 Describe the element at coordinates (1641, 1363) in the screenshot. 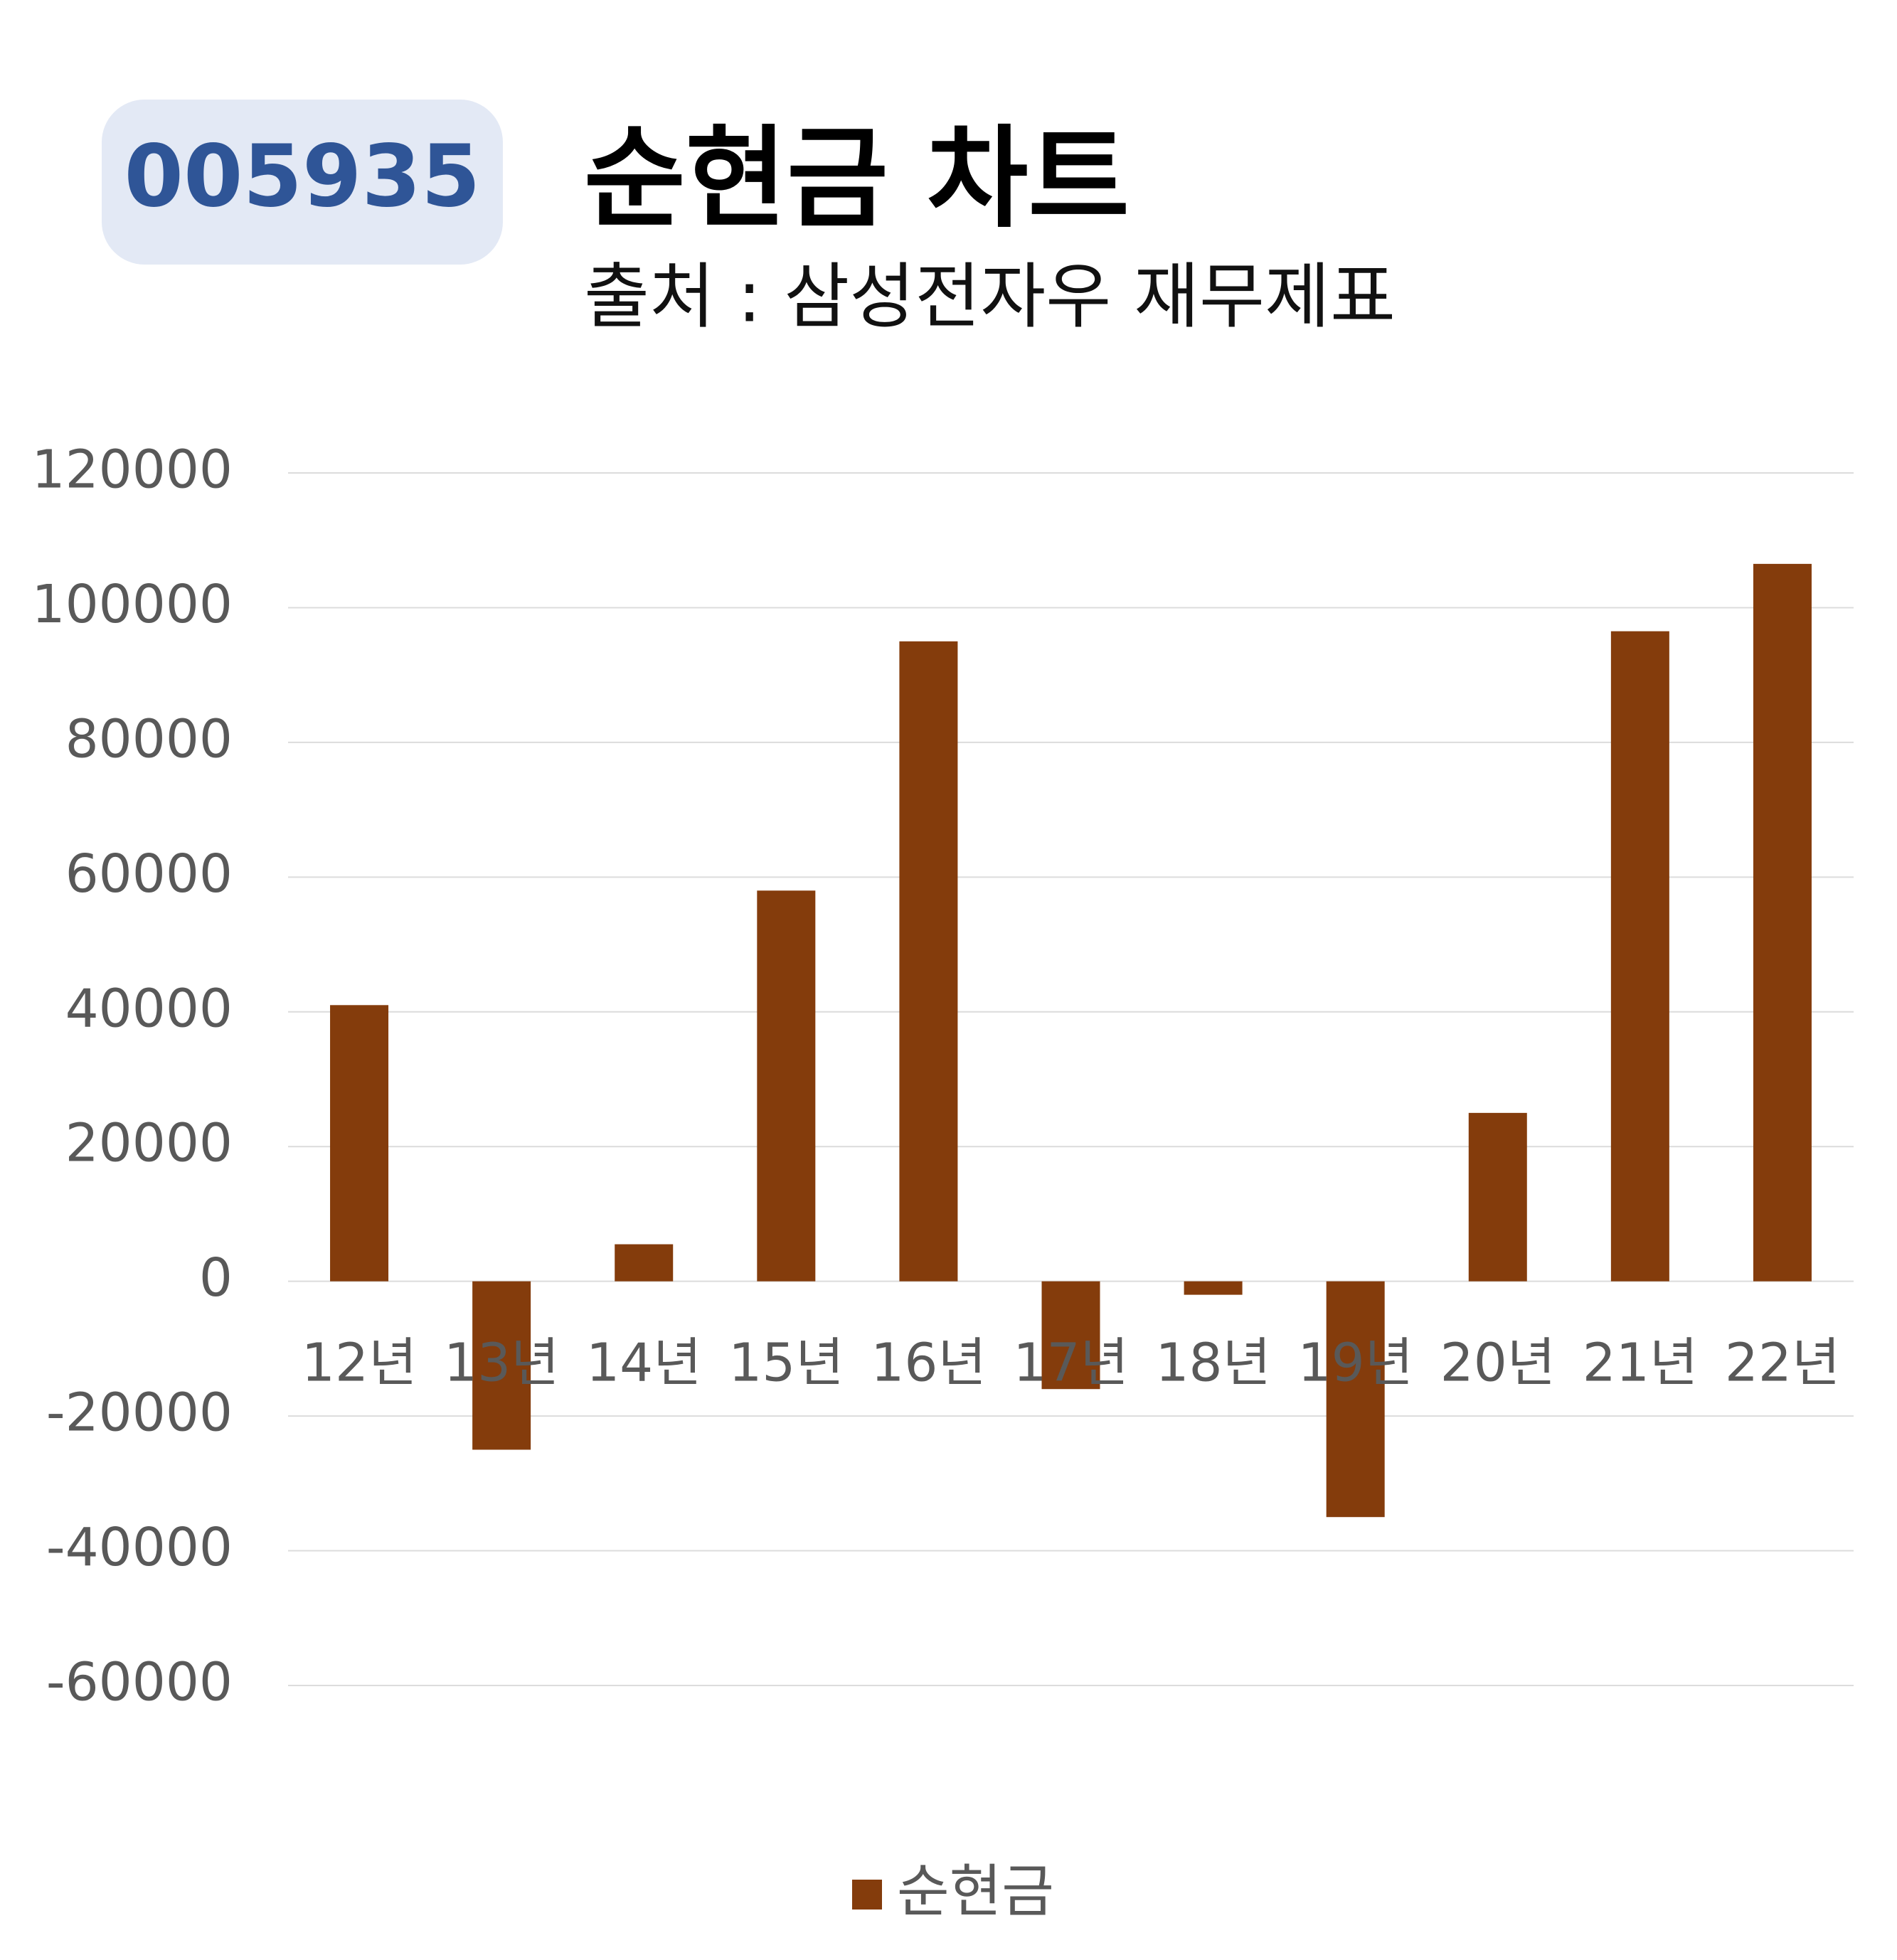

I see `x-tick-label: 21년` at that location.